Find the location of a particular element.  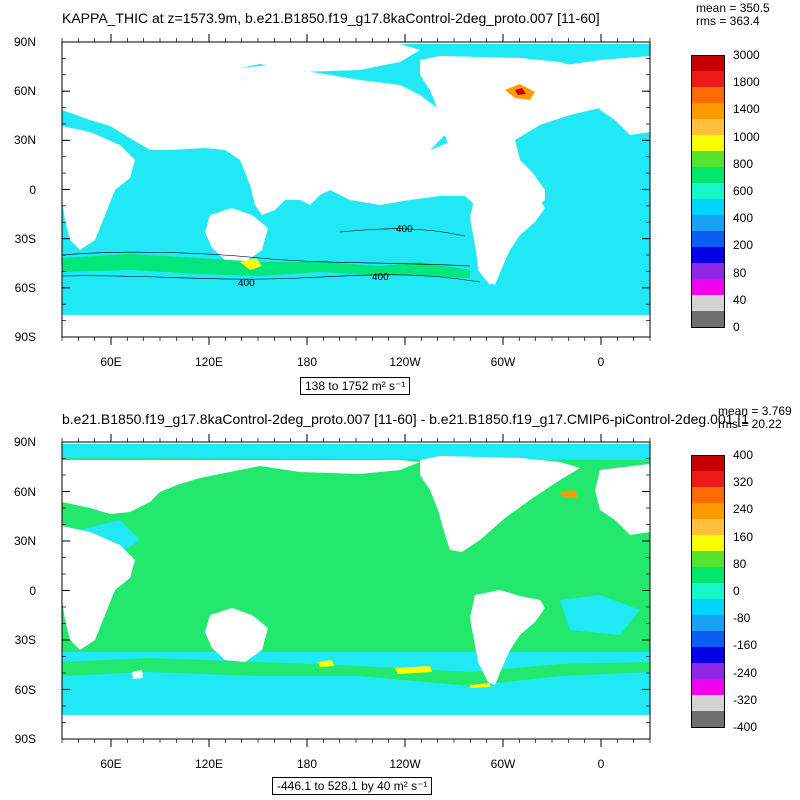

colorbar-level-label: -240 is located at coordinates (745, 672).